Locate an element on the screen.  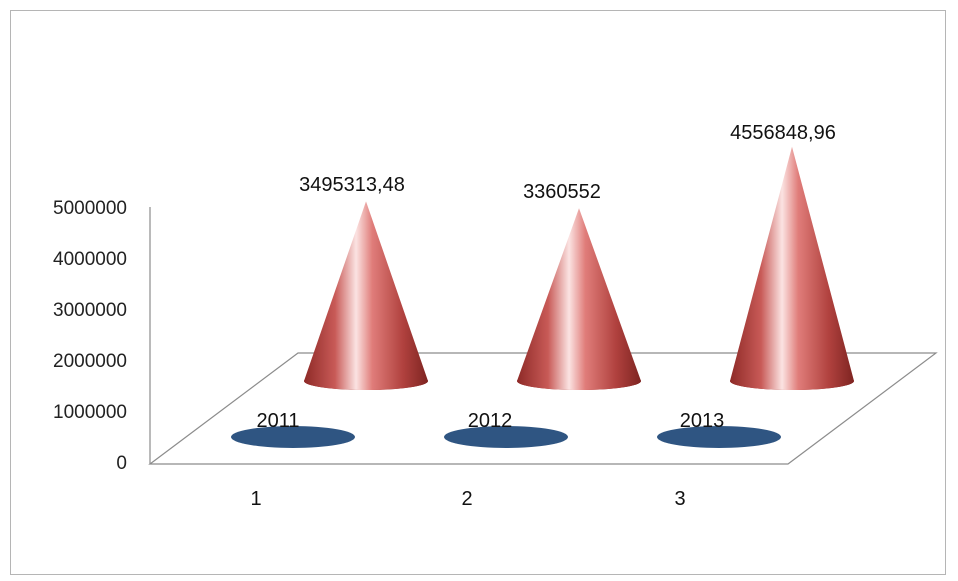
y-tick-label: 1000000 is located at coordinates (90, 412).